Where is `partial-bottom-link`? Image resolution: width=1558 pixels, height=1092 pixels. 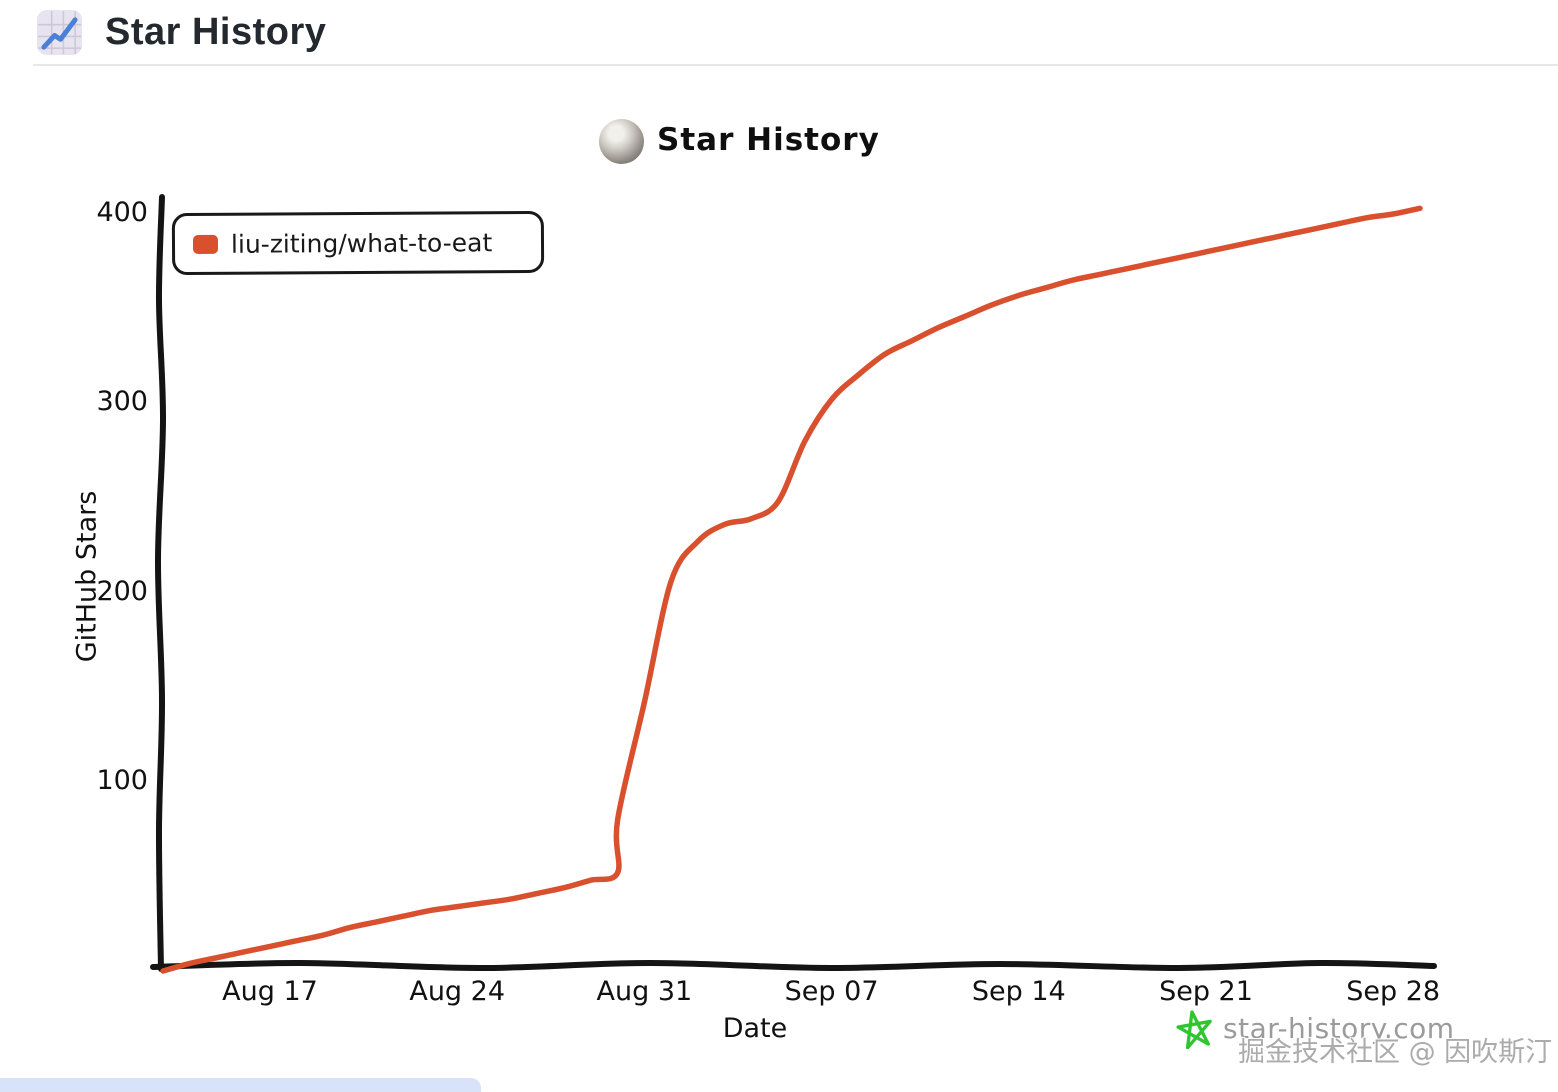 partial-bottom-link is located at coordinates (240, 1085).